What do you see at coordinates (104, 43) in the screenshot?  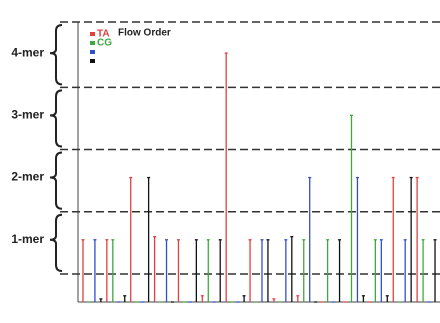 I see `legend-label: CG` at bounding box center [104, 43].